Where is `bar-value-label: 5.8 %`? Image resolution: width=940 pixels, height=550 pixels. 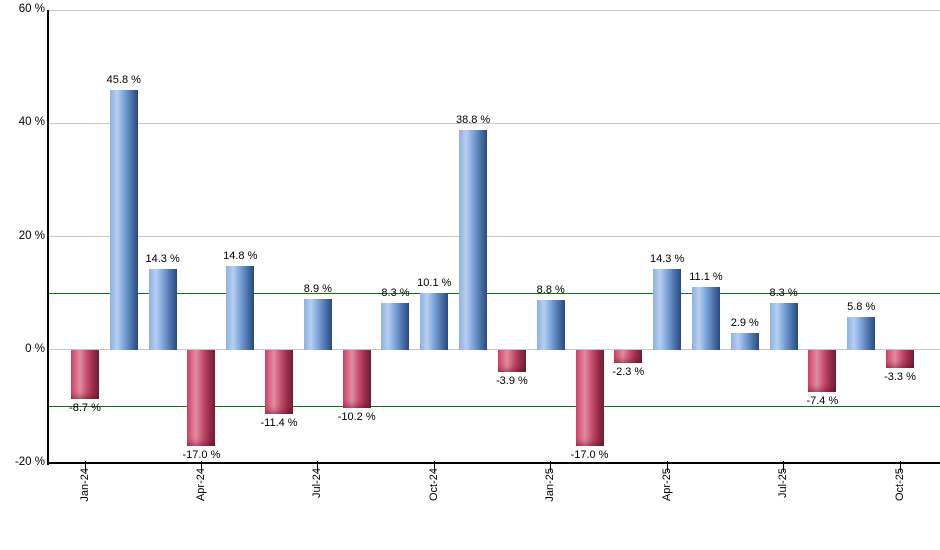
bar-value-label: 5.8 % is located at coordinates (861, 306).